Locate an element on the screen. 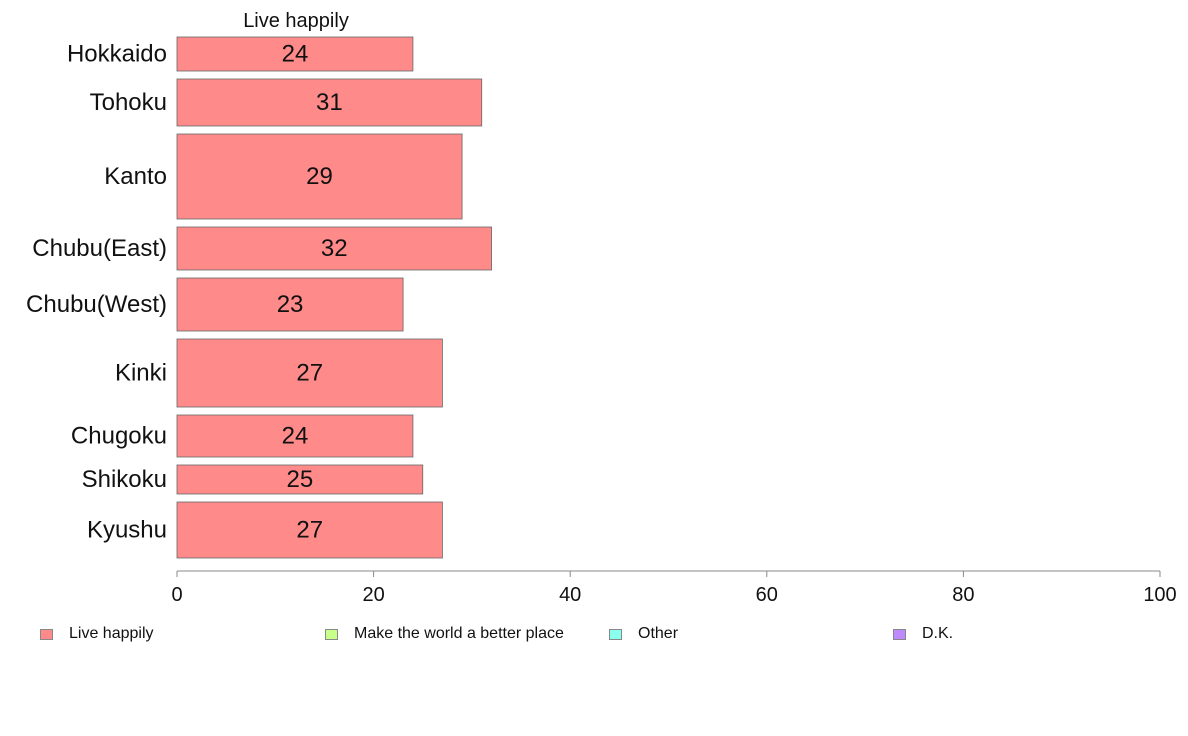  value-label: 29 is located at coordinates (319, 176).